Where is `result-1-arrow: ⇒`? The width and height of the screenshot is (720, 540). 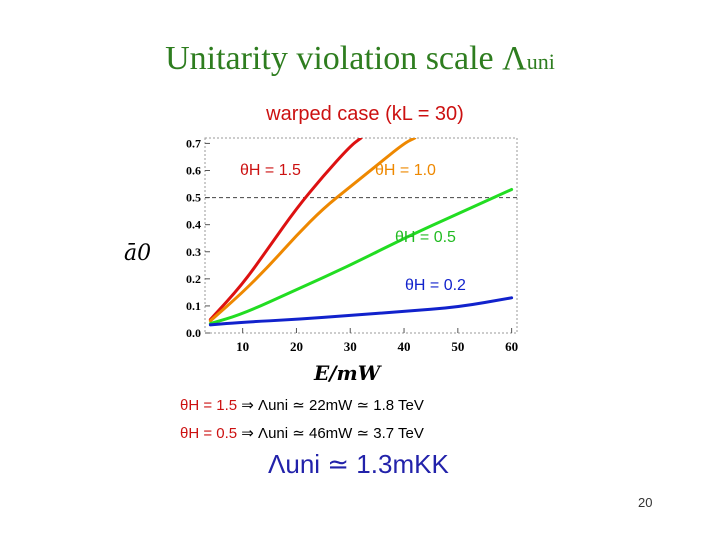
result-1-arrow: ⇒ is located at coordinates (247, 405).